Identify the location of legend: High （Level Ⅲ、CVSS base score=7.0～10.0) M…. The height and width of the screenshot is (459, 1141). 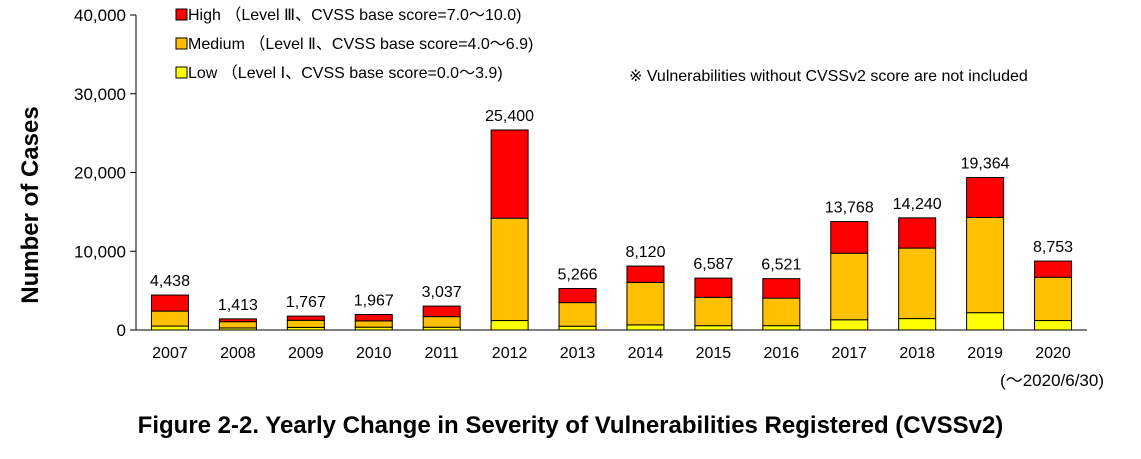
(354, 44).